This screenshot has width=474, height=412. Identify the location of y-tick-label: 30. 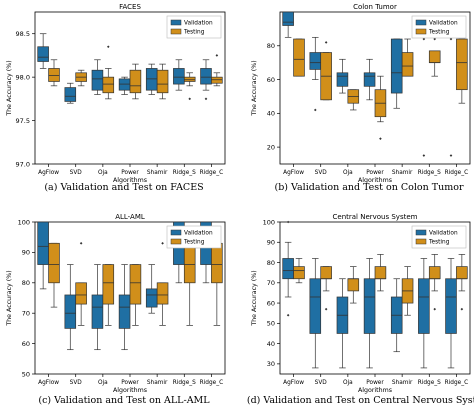
(271, 364).